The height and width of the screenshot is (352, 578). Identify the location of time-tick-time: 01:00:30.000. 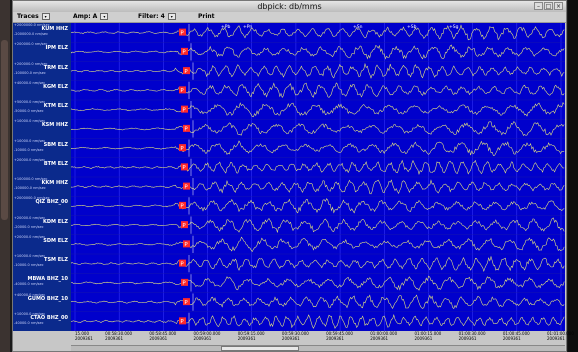
(472, 333).